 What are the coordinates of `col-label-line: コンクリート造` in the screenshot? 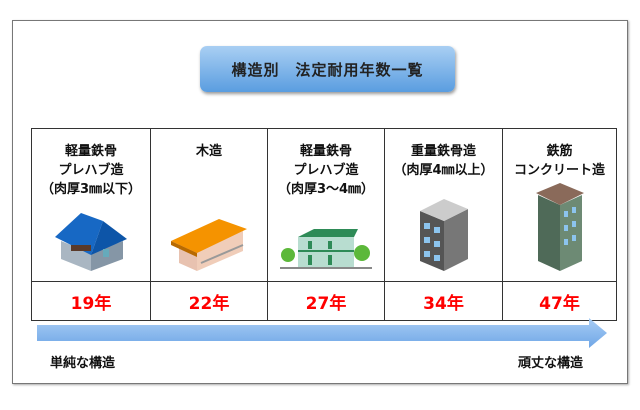 It's located at (559, 170).